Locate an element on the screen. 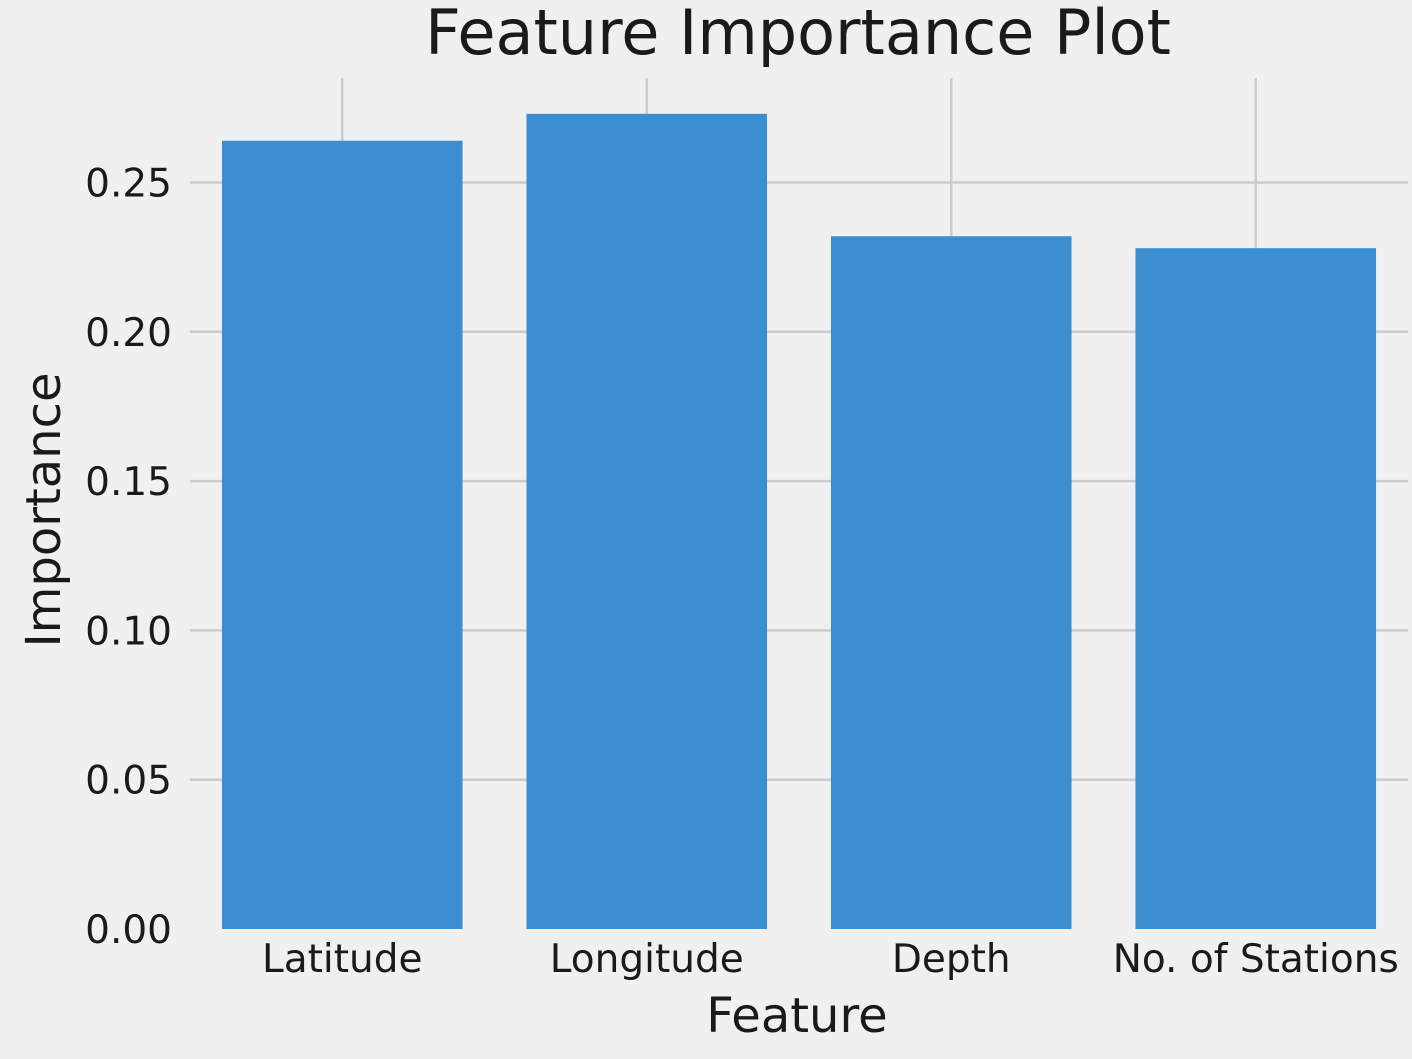 The height and width of the screenshot is (1059, 1412). y-tick-label: 0.20 is located at coordinates (128, 333).